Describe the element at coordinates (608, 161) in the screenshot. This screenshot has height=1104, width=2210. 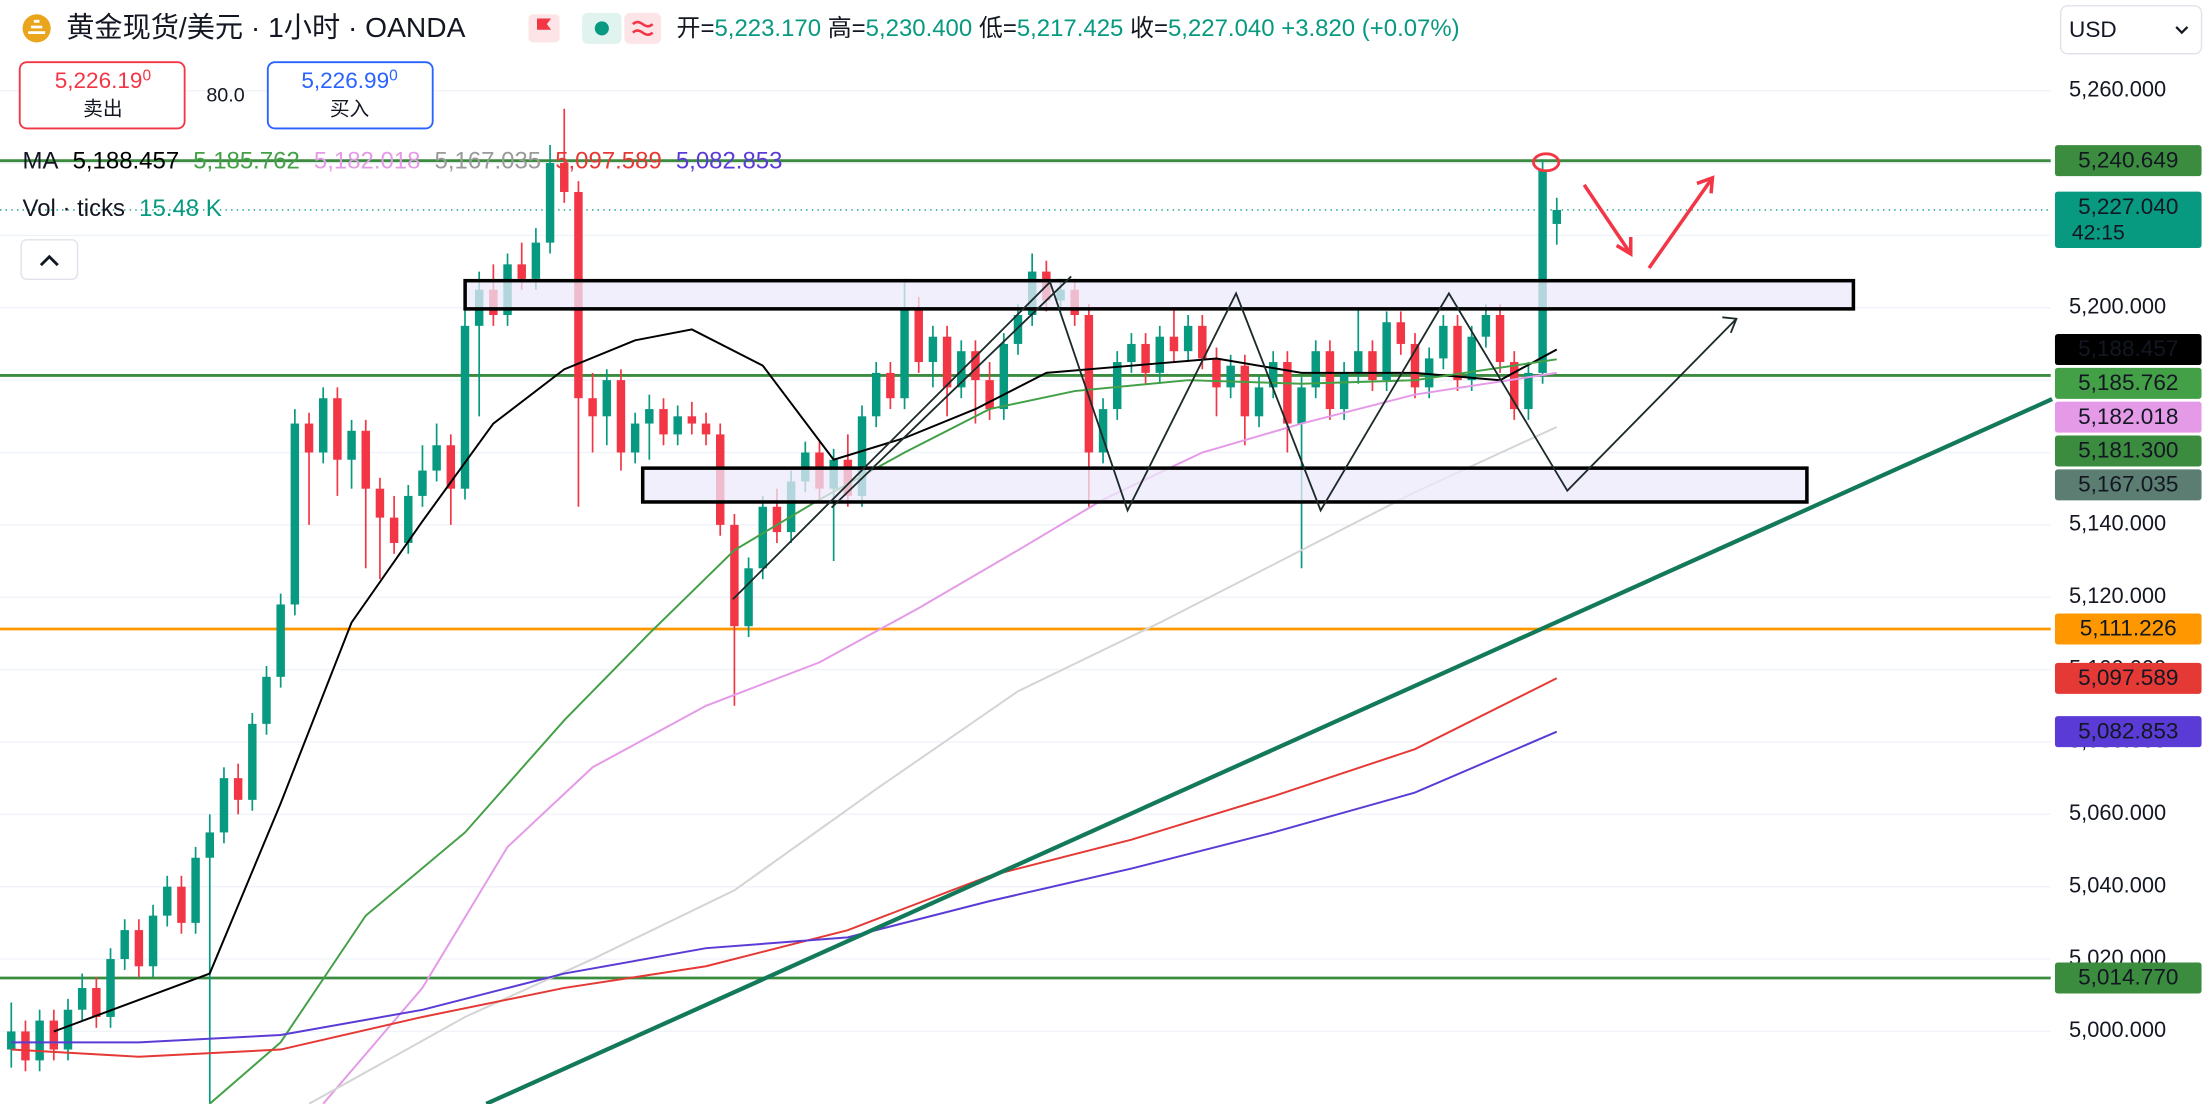
I see `ma-value: 5,097.589` at that location.